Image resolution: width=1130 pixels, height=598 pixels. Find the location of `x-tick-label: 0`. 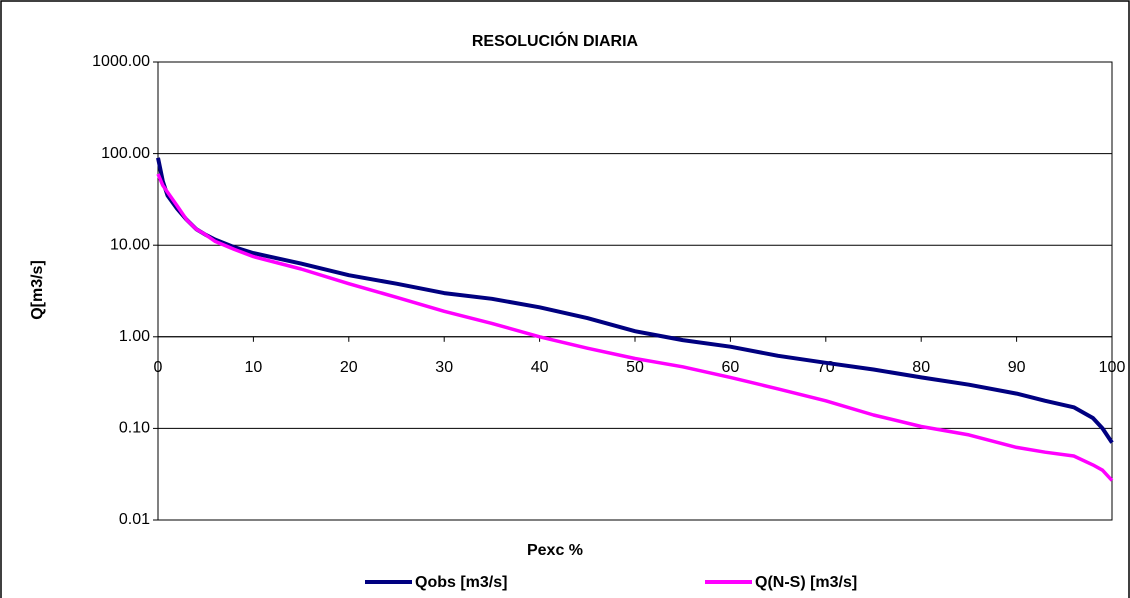

x-tick-label: 0 is located at coordinates (158, 367).